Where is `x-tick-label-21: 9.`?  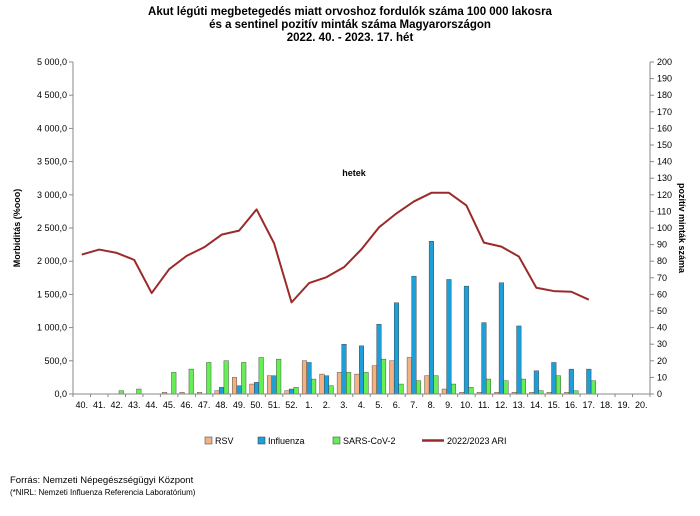 x-tick-label-21: 9. is located at coordinates (449, 405).